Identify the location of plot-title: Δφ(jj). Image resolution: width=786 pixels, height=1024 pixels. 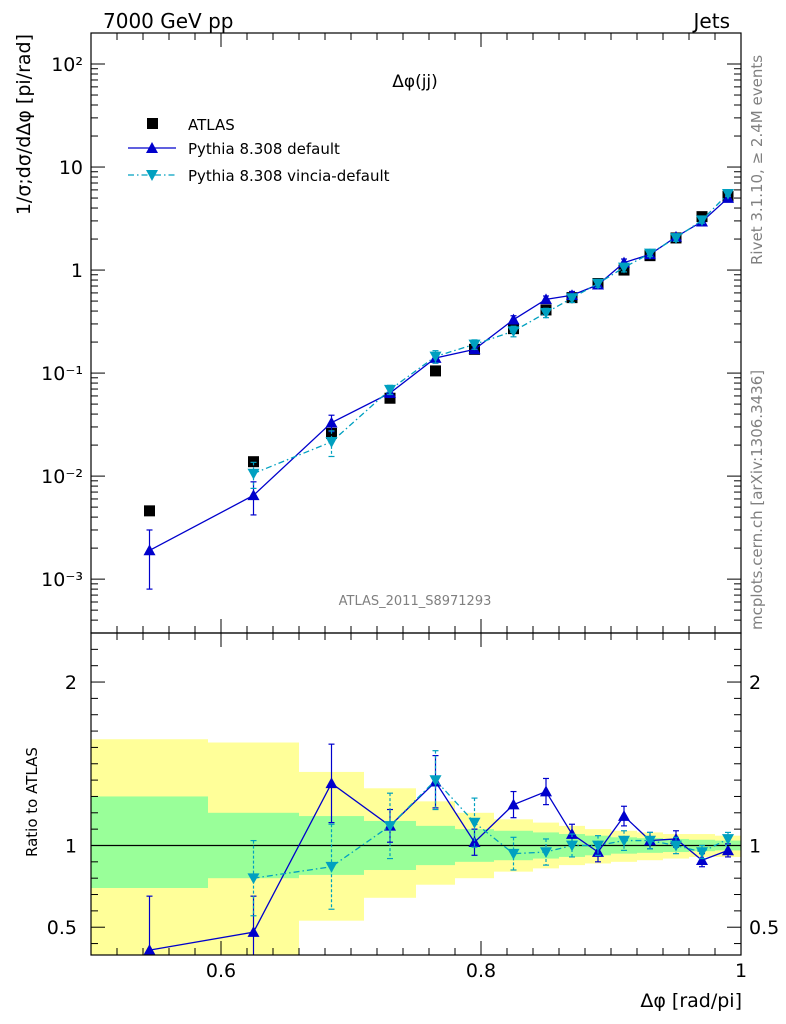
(415, 82).